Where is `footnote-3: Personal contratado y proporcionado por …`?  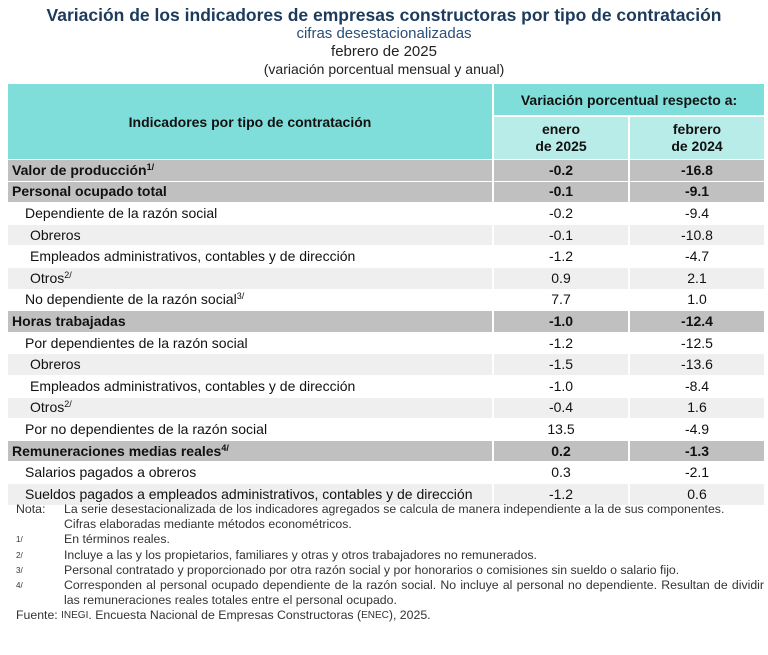 footnote-3: Personal contratado y proporcionado por … is located at coordinates (372, 569).